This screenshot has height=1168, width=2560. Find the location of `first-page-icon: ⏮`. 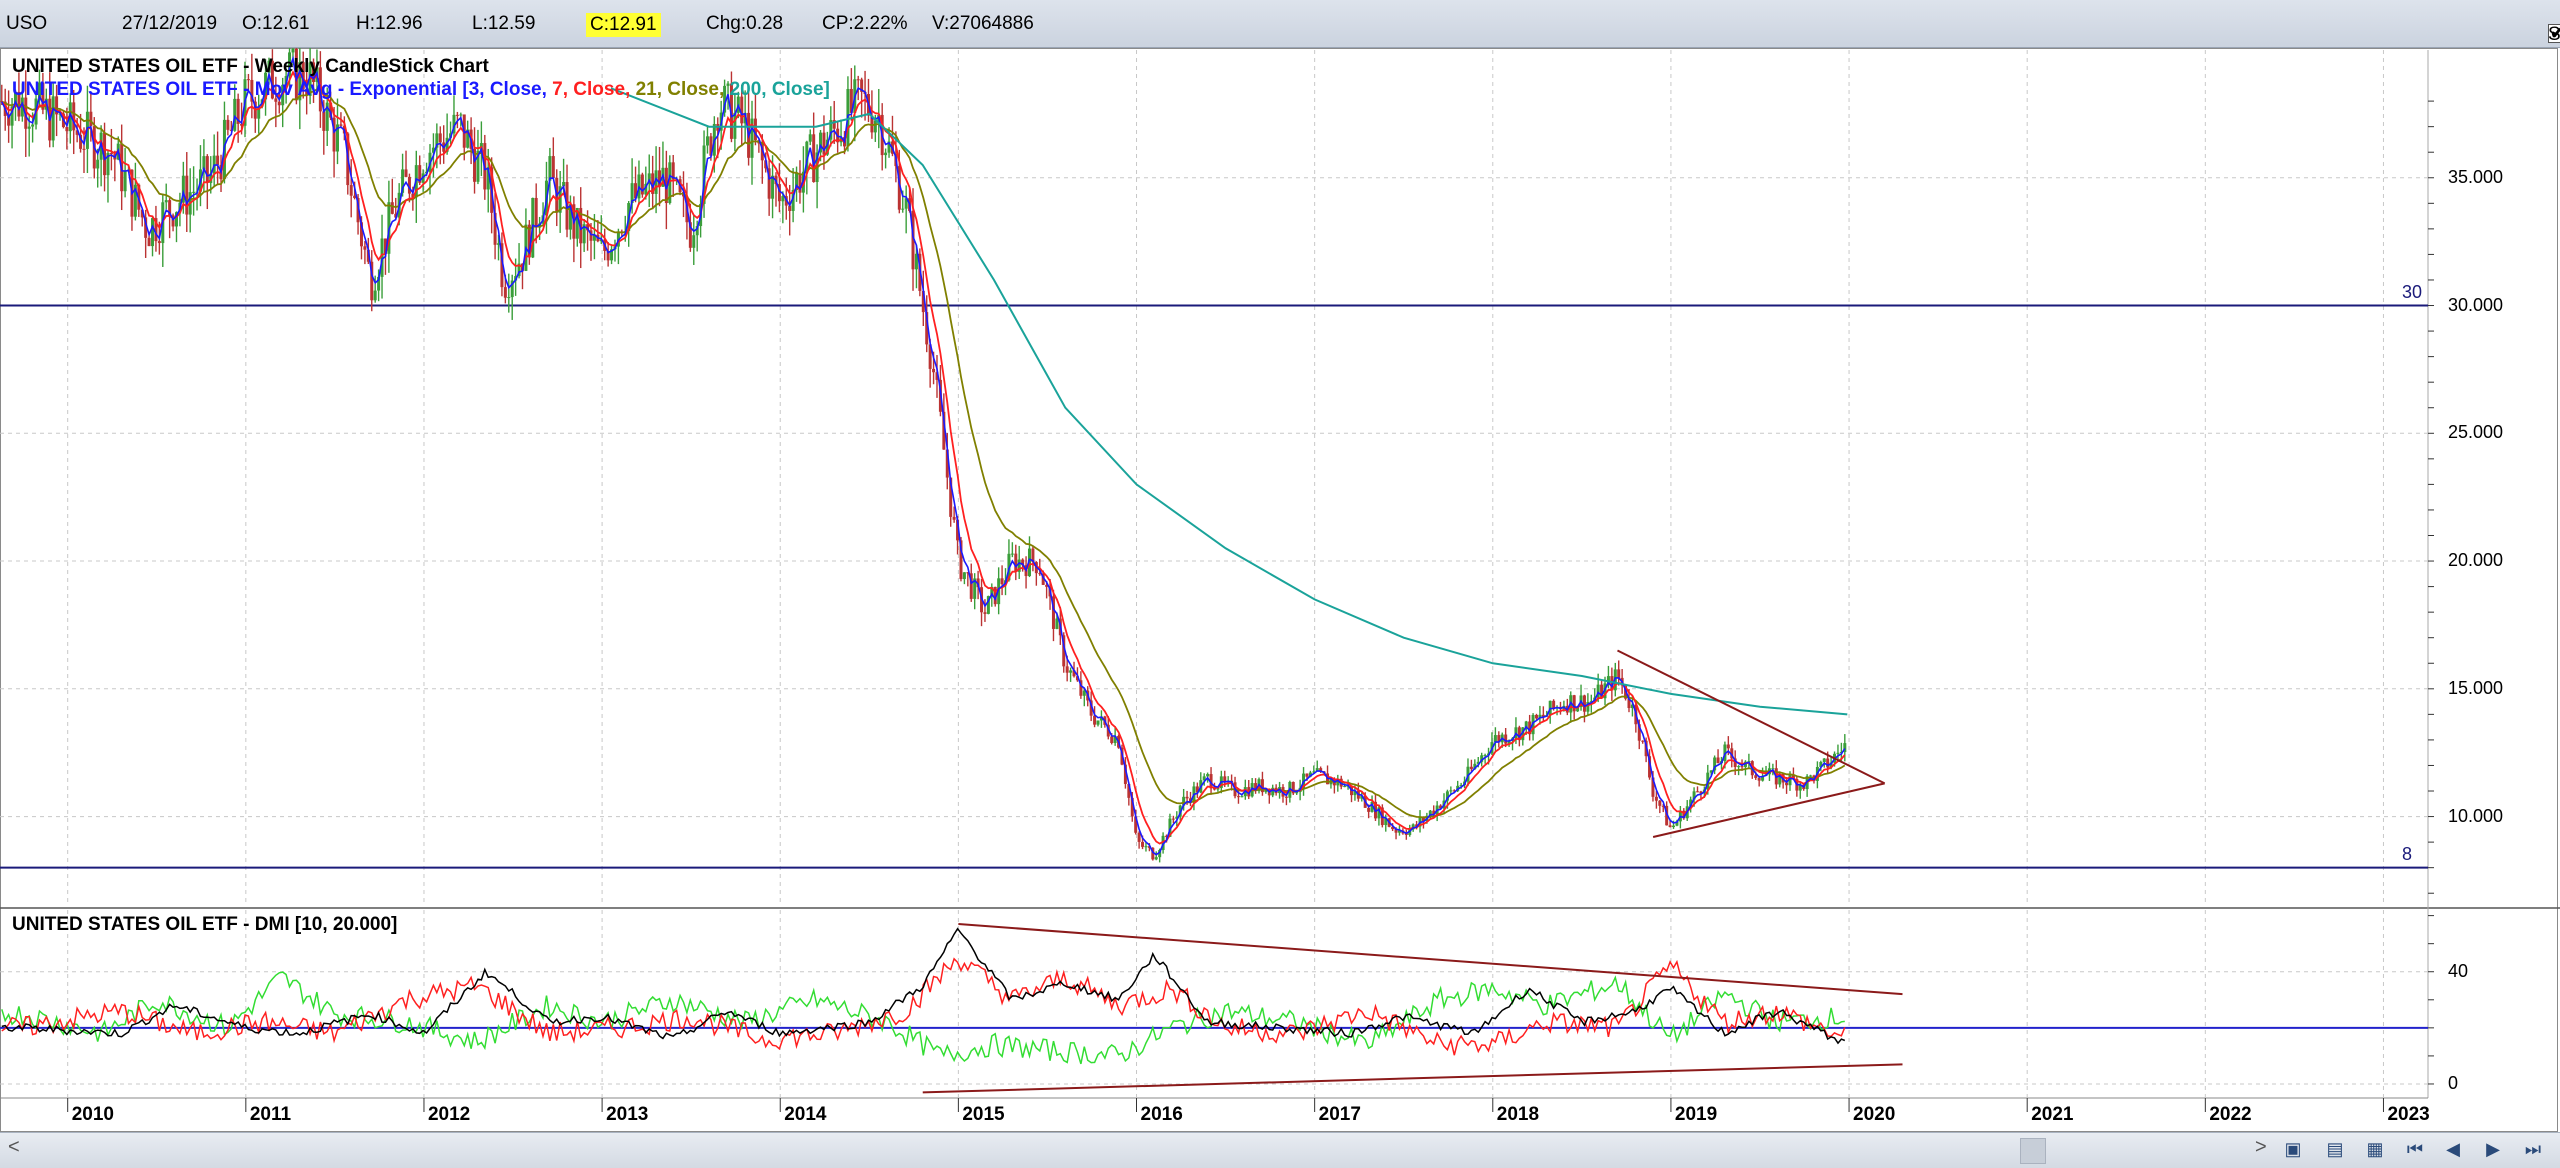

first-page-icon: ⏮ is located at coordinates (2415, 1148).